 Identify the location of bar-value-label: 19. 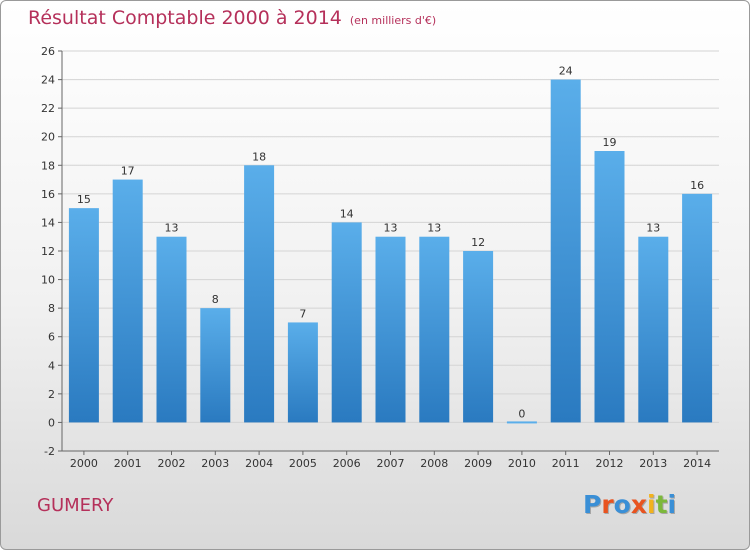
(610, 142).